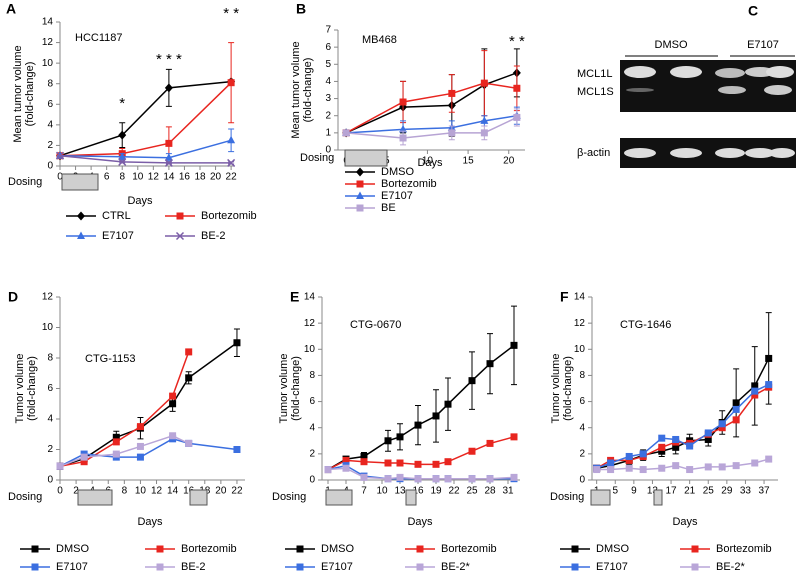 The height and width of the screenshot is (576, 800). What do you see at coordinates (509, 161) in the screenshot?
I see `x-tick-label: 20` at bounding box center [509, 161].